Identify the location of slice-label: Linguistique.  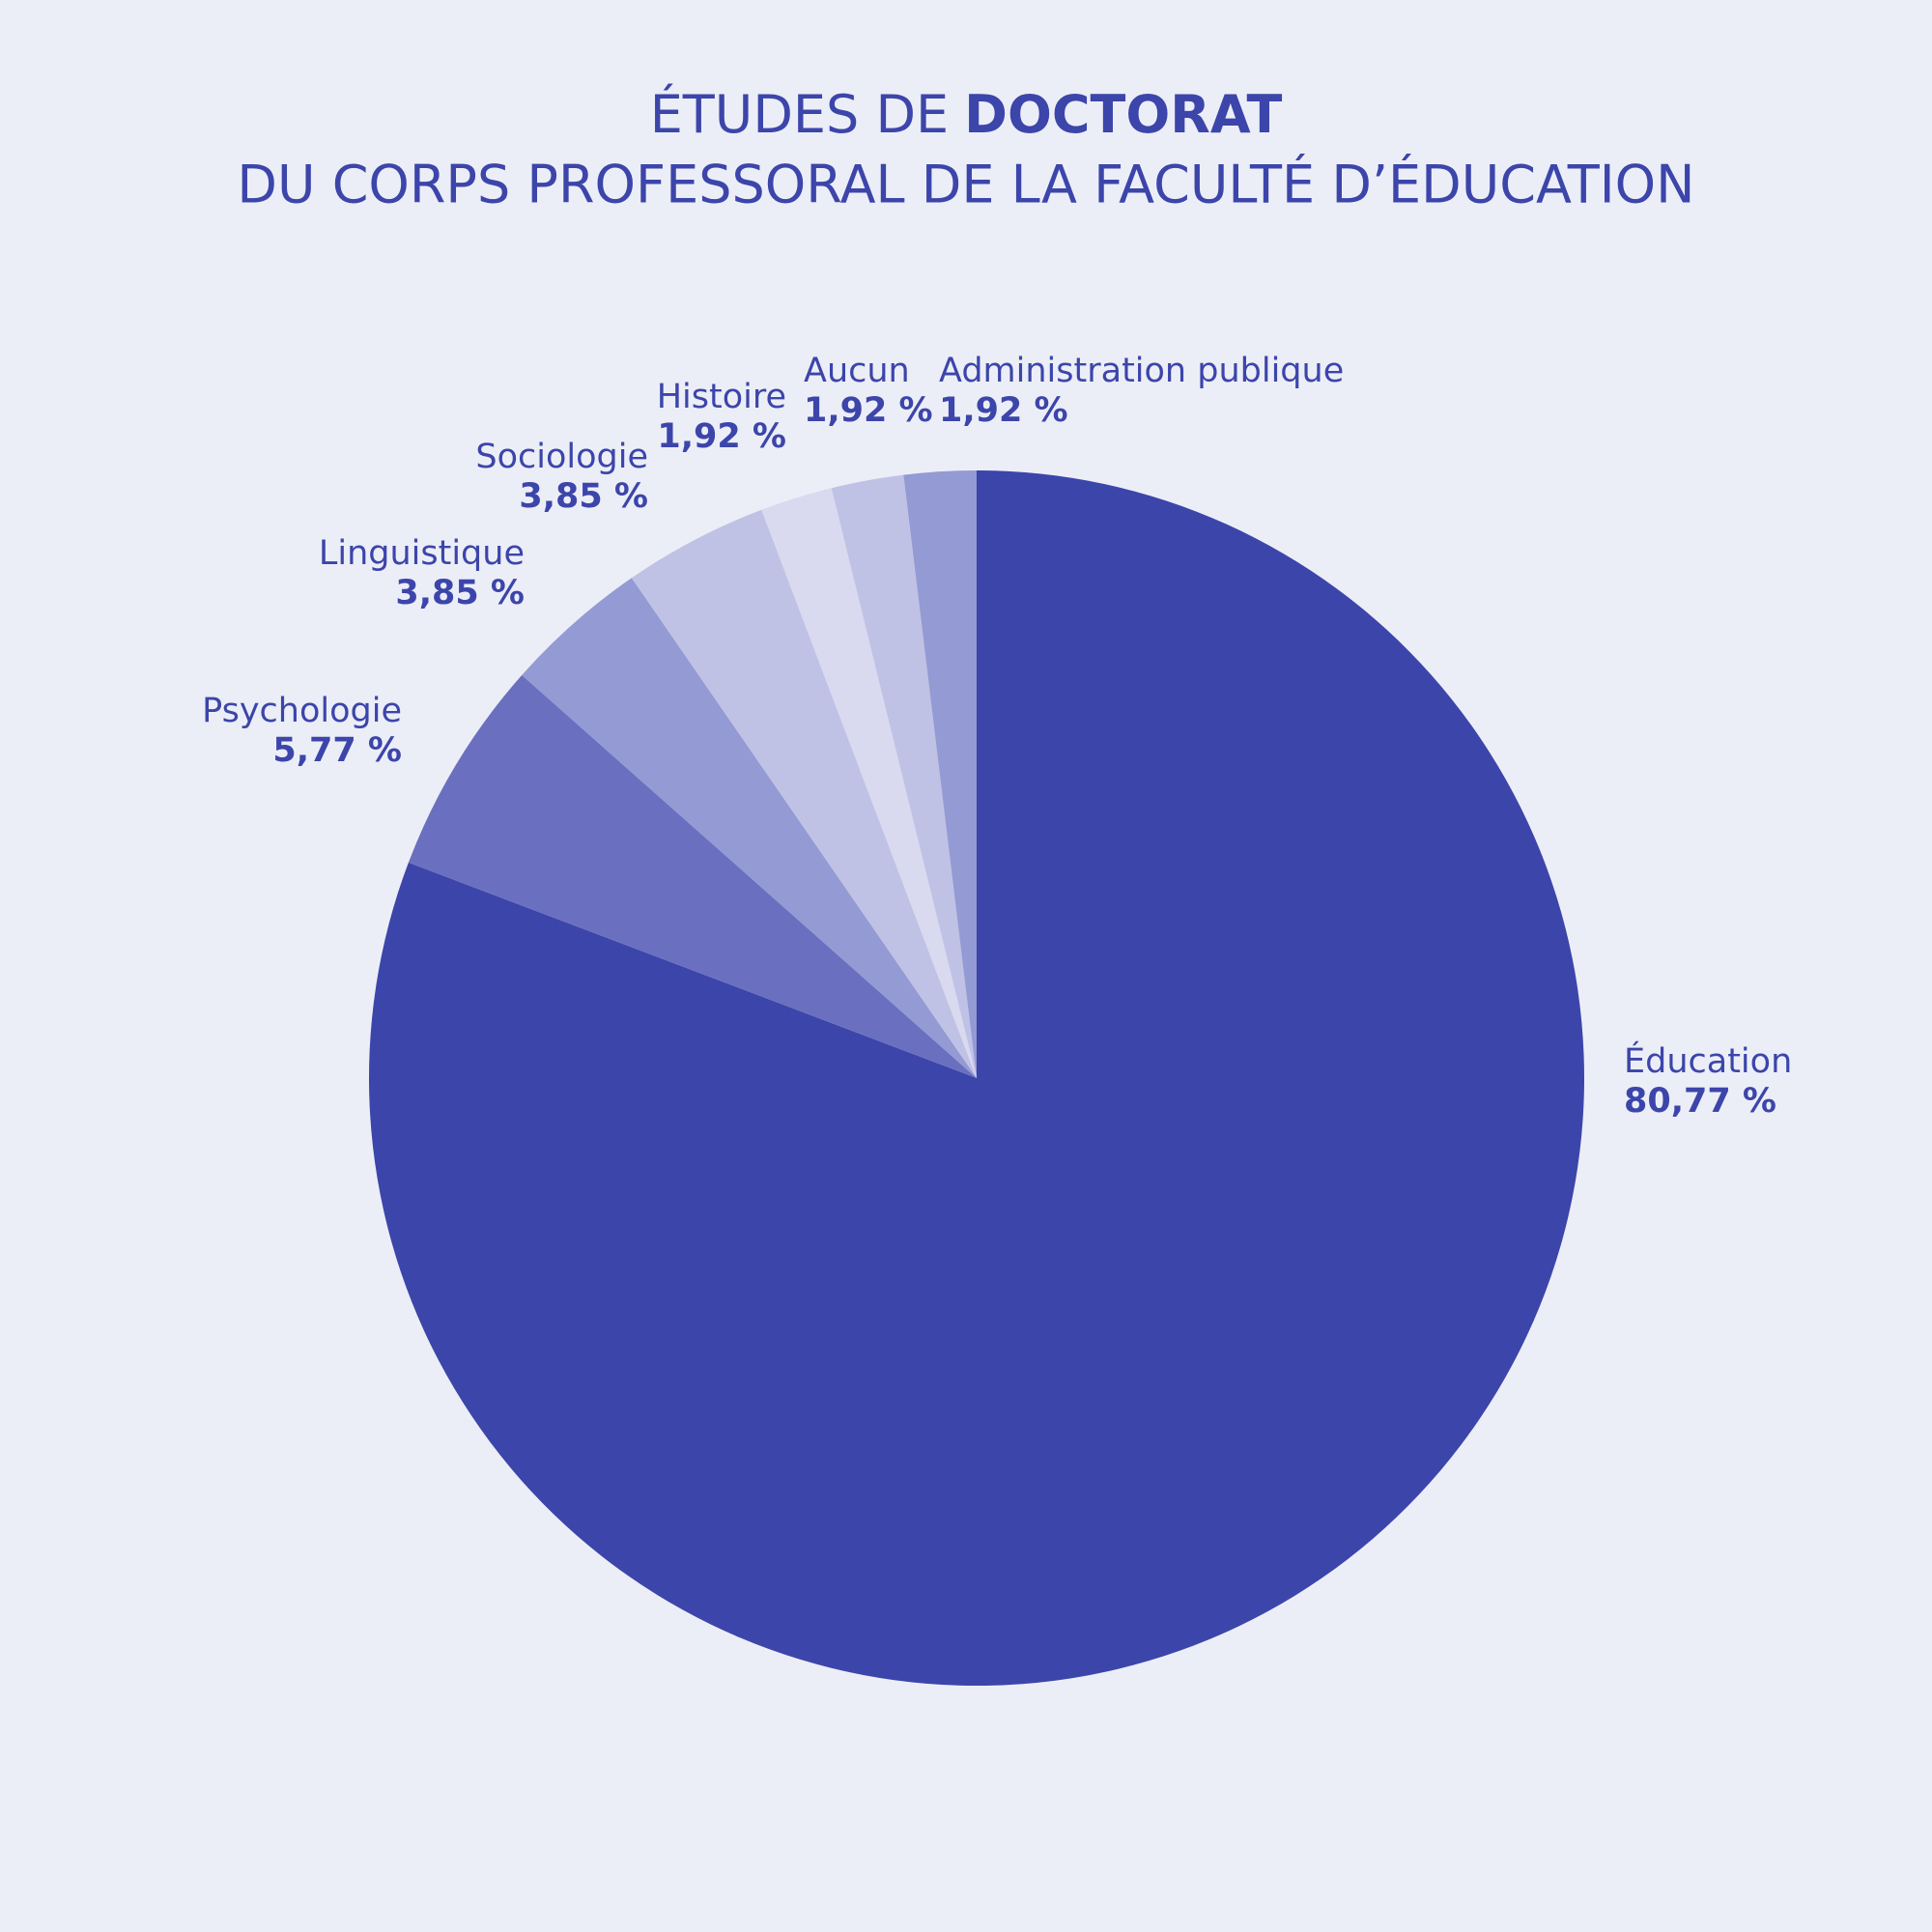
(422, 553).